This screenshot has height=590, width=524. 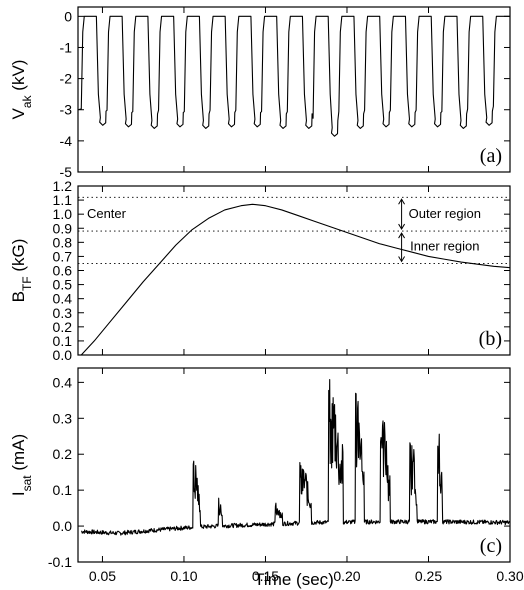 What do you see at coordinates (402, 227) in the screenshot?
I see `outer-region-arrow-head-bottom` at bounding box center [402, 227].